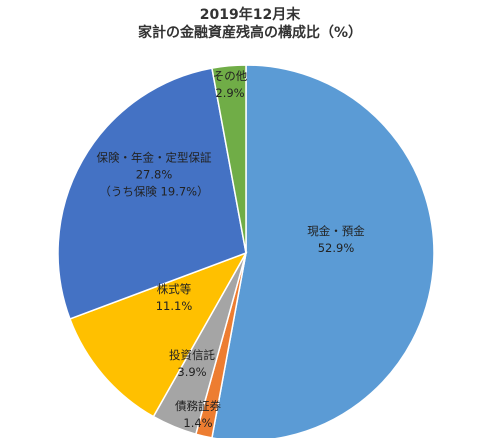 Image resolution: width=500 pixels, height=438 pixels. I want to click on slice-name-label: 保険・年金・定型保証, so click(154, 158).